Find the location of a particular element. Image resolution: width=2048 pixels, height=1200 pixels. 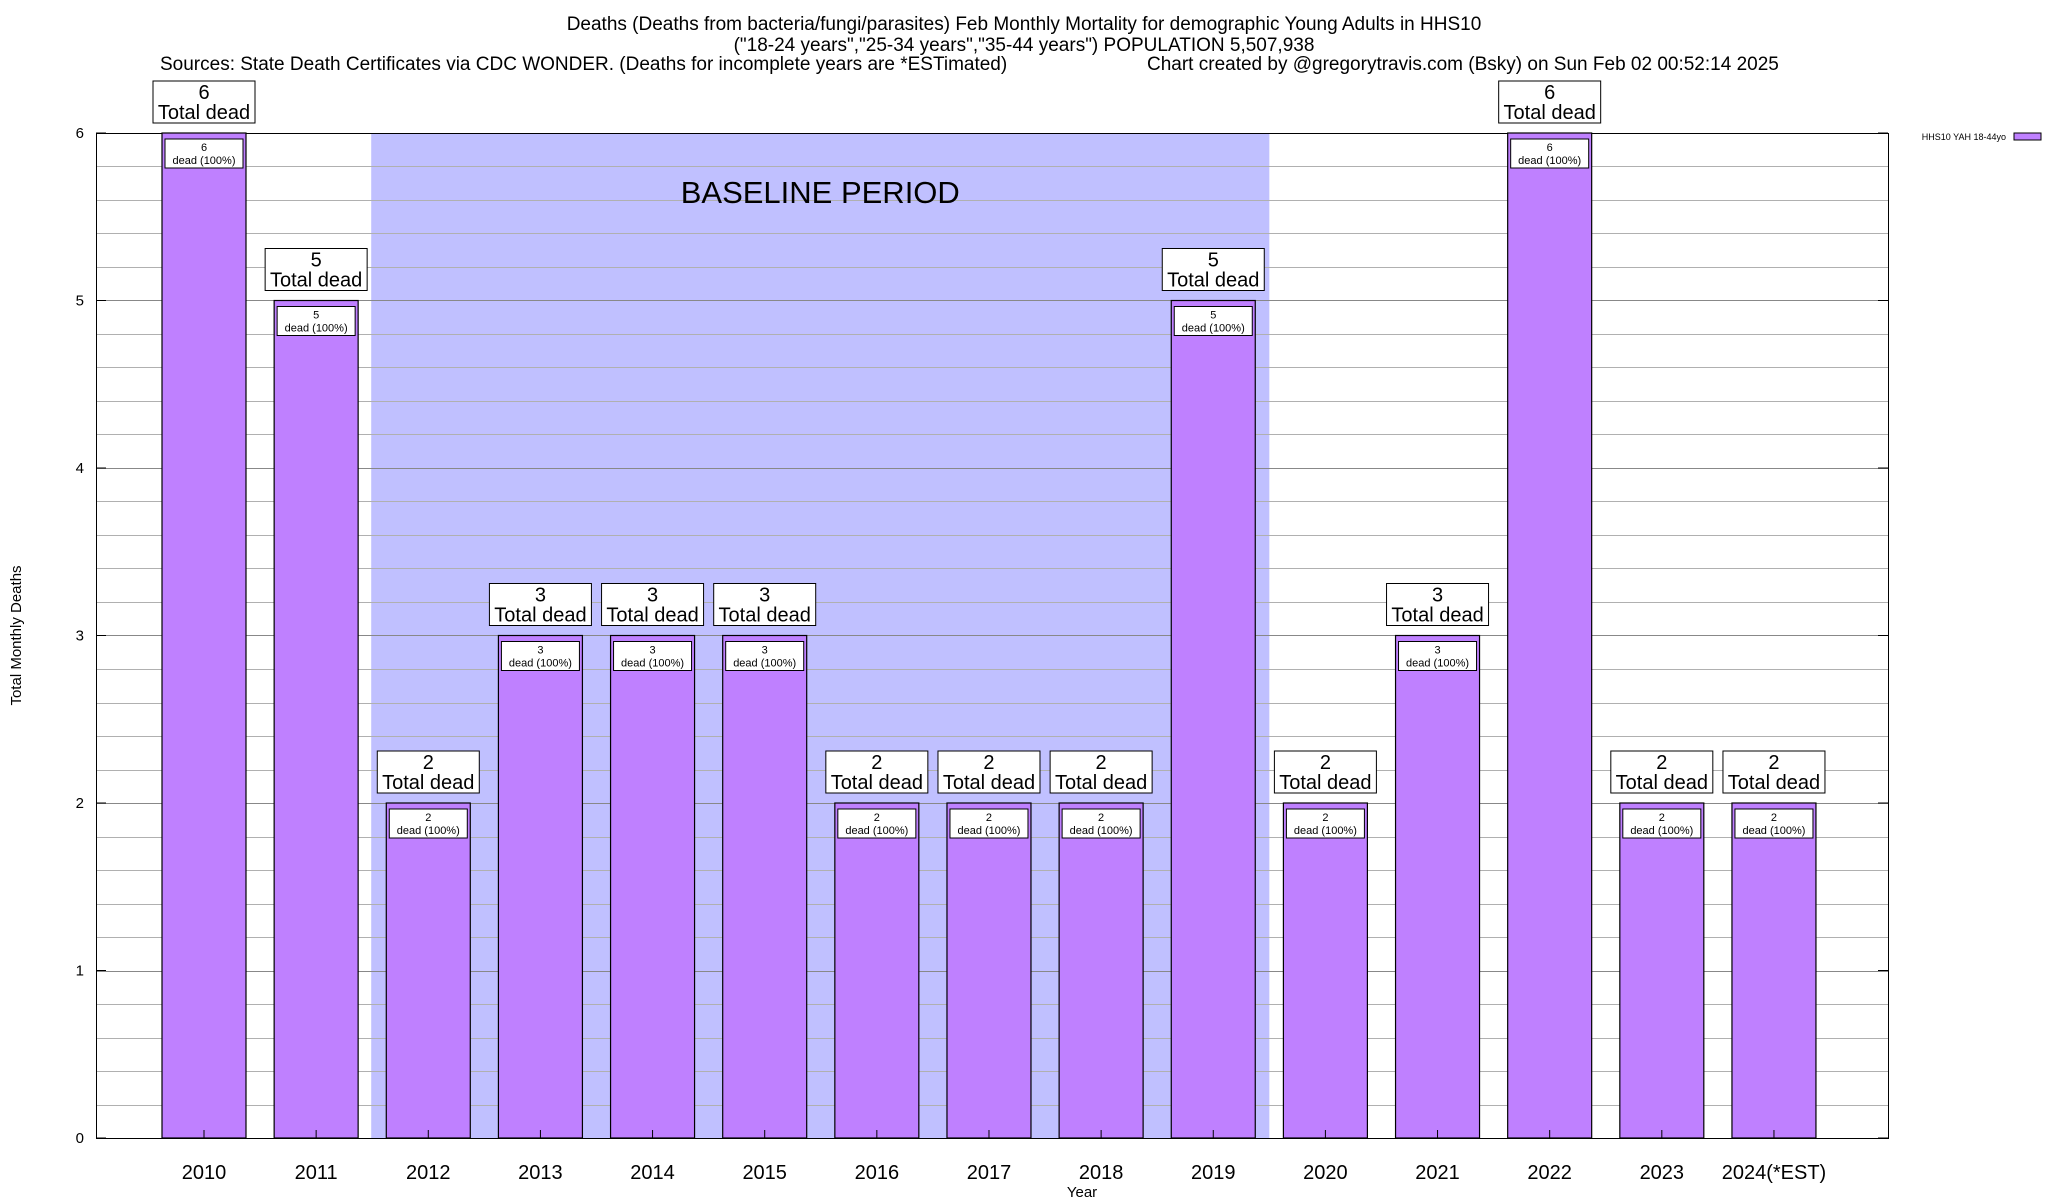

baseline-period-label: BASELINE PERIOD is located at coordinates (820, 192).